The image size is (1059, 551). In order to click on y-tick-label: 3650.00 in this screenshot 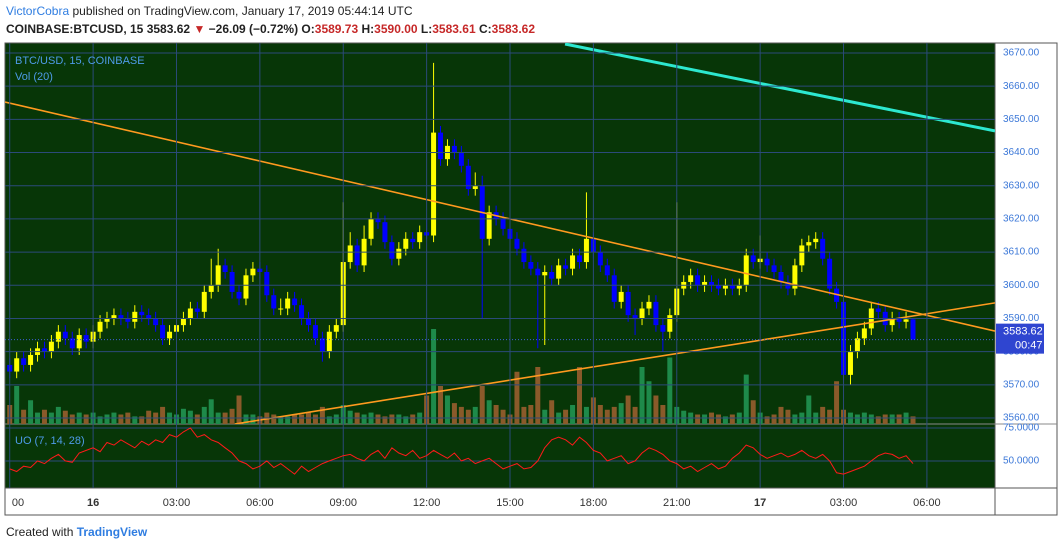, I will do `click(1021, 119)`.